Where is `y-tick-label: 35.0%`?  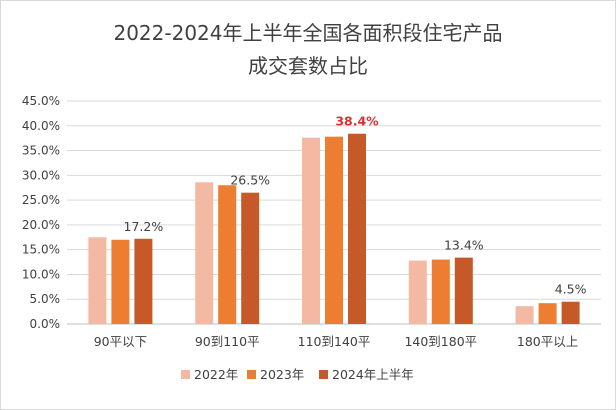 y-tick-label: 35.0% is located at coordinates (41, 151).